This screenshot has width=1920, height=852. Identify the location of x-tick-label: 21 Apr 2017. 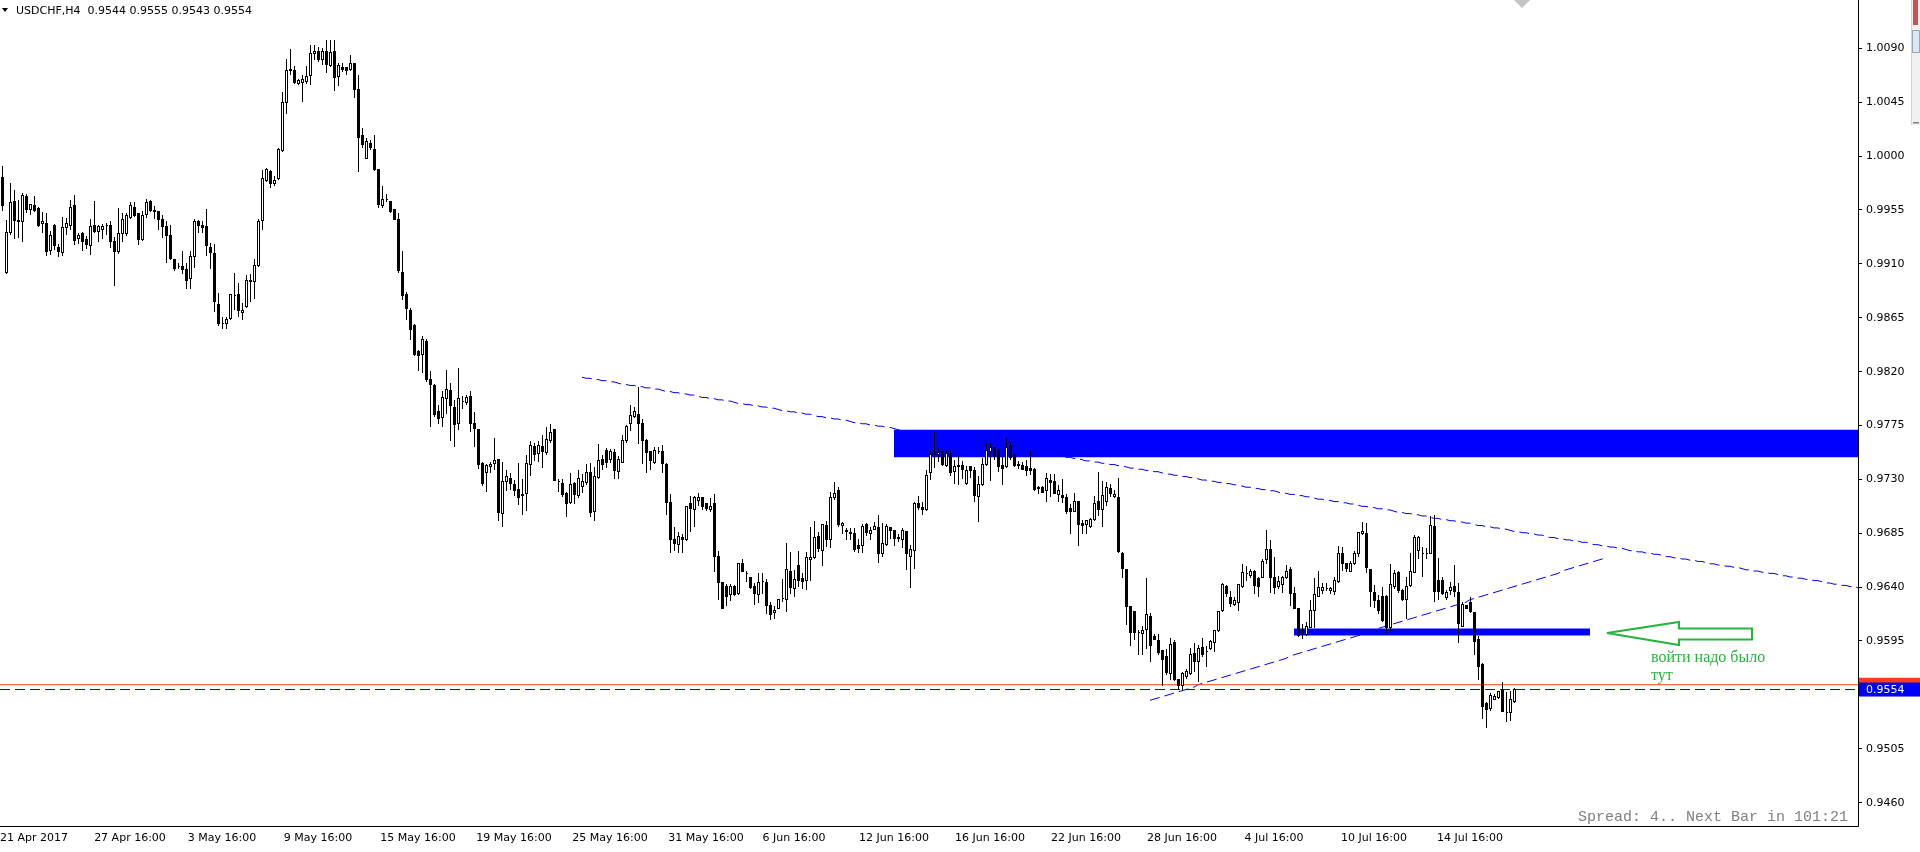
(34, 837).